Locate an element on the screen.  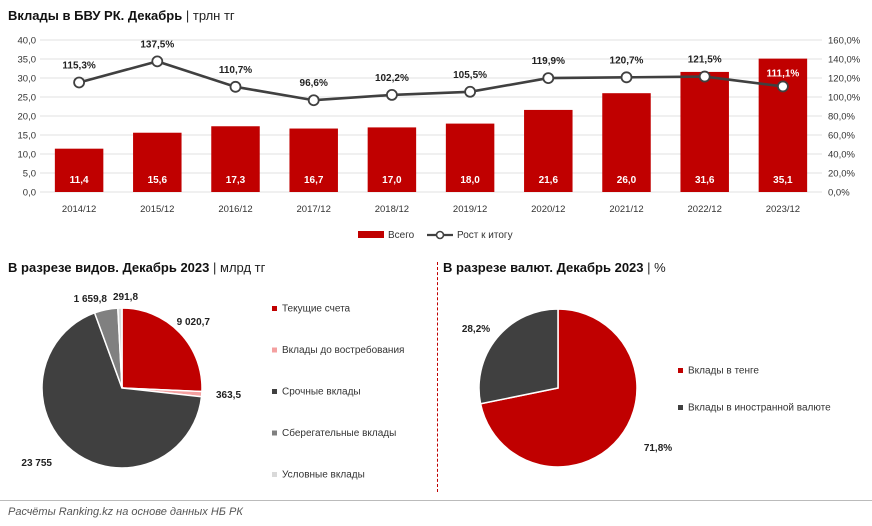
x-tick-label: 2014/12 is located at coordinates (79, 209).